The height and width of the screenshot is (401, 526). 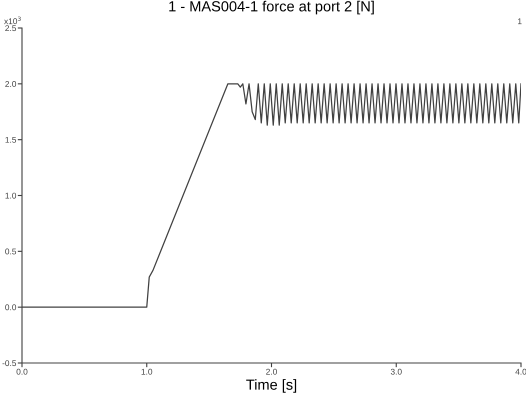 I want to click on y-tick-label: 2.5, so click(x=10, y=28).